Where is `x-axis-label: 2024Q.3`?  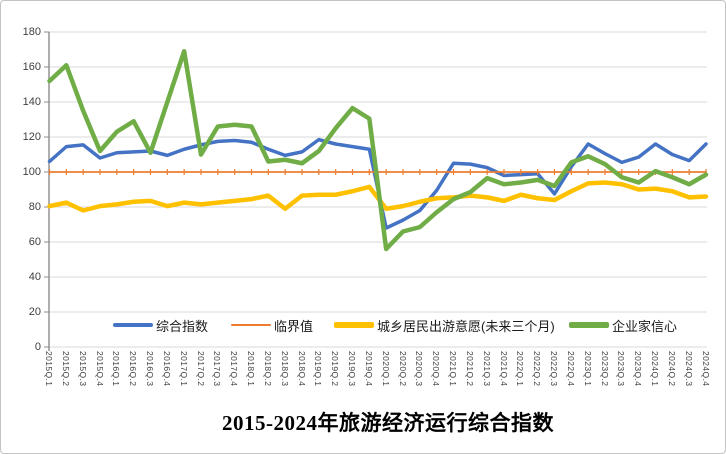 x-axis-label: 2024Q.3 is located at coordinates (688, 369).